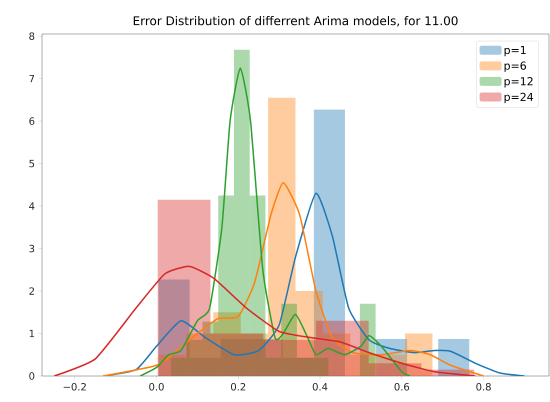  What do you see at coordinates (31, 248) in the screenshot?
I see `y-tick-label: 3` at bounding box center [31, 248].